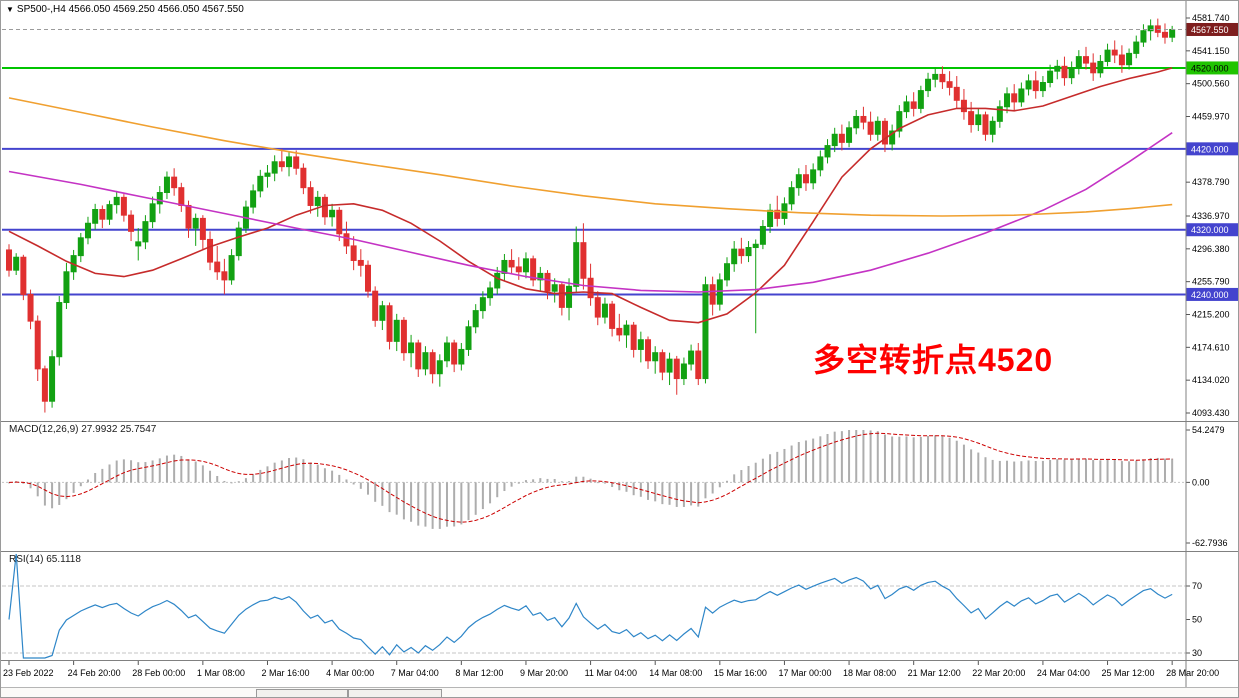  I want to click on macd-axis-label: 54.2479, so click(1208, 430).